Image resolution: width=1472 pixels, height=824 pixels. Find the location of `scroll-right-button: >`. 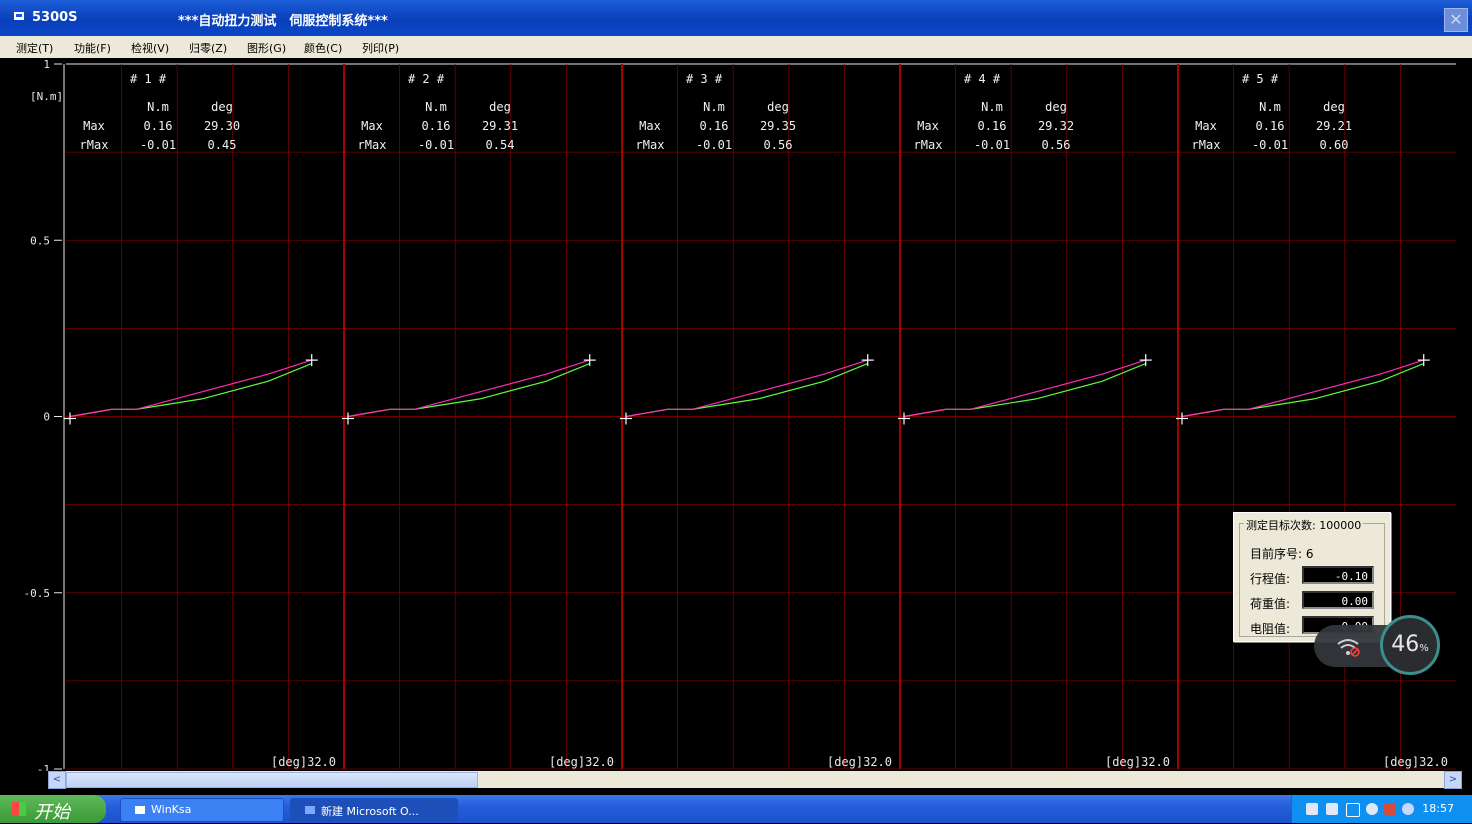

scroll-right-button: > is located at coordinates (1453, 780).